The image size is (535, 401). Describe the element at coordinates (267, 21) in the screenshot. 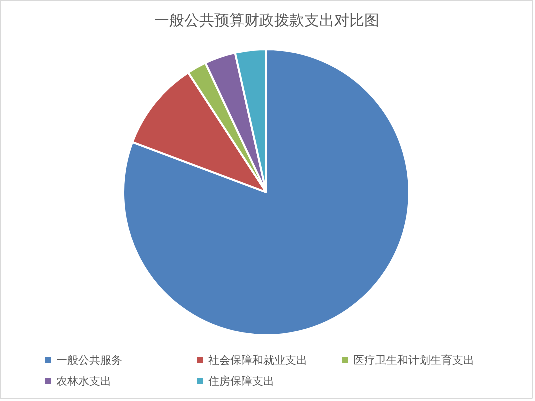

I see `chart-title: 一般公共预算财政拨款支出对比图` at that location.